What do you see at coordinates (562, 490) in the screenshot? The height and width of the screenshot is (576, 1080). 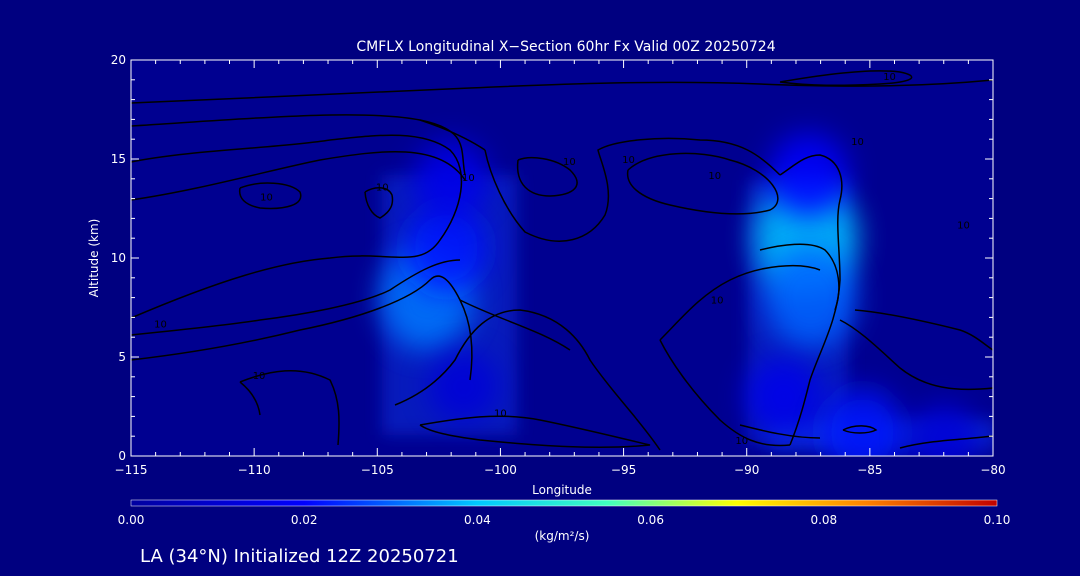 I see `x-axis-label: Longitude` at bounding box center [562, 490].